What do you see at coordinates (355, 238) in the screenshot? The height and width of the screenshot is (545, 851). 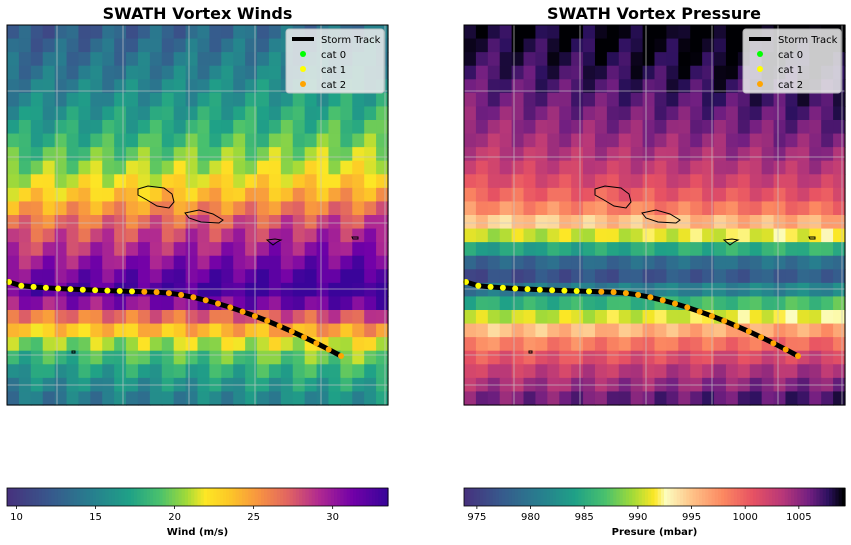 I see `island-manua` at bounding box center [355, 238].